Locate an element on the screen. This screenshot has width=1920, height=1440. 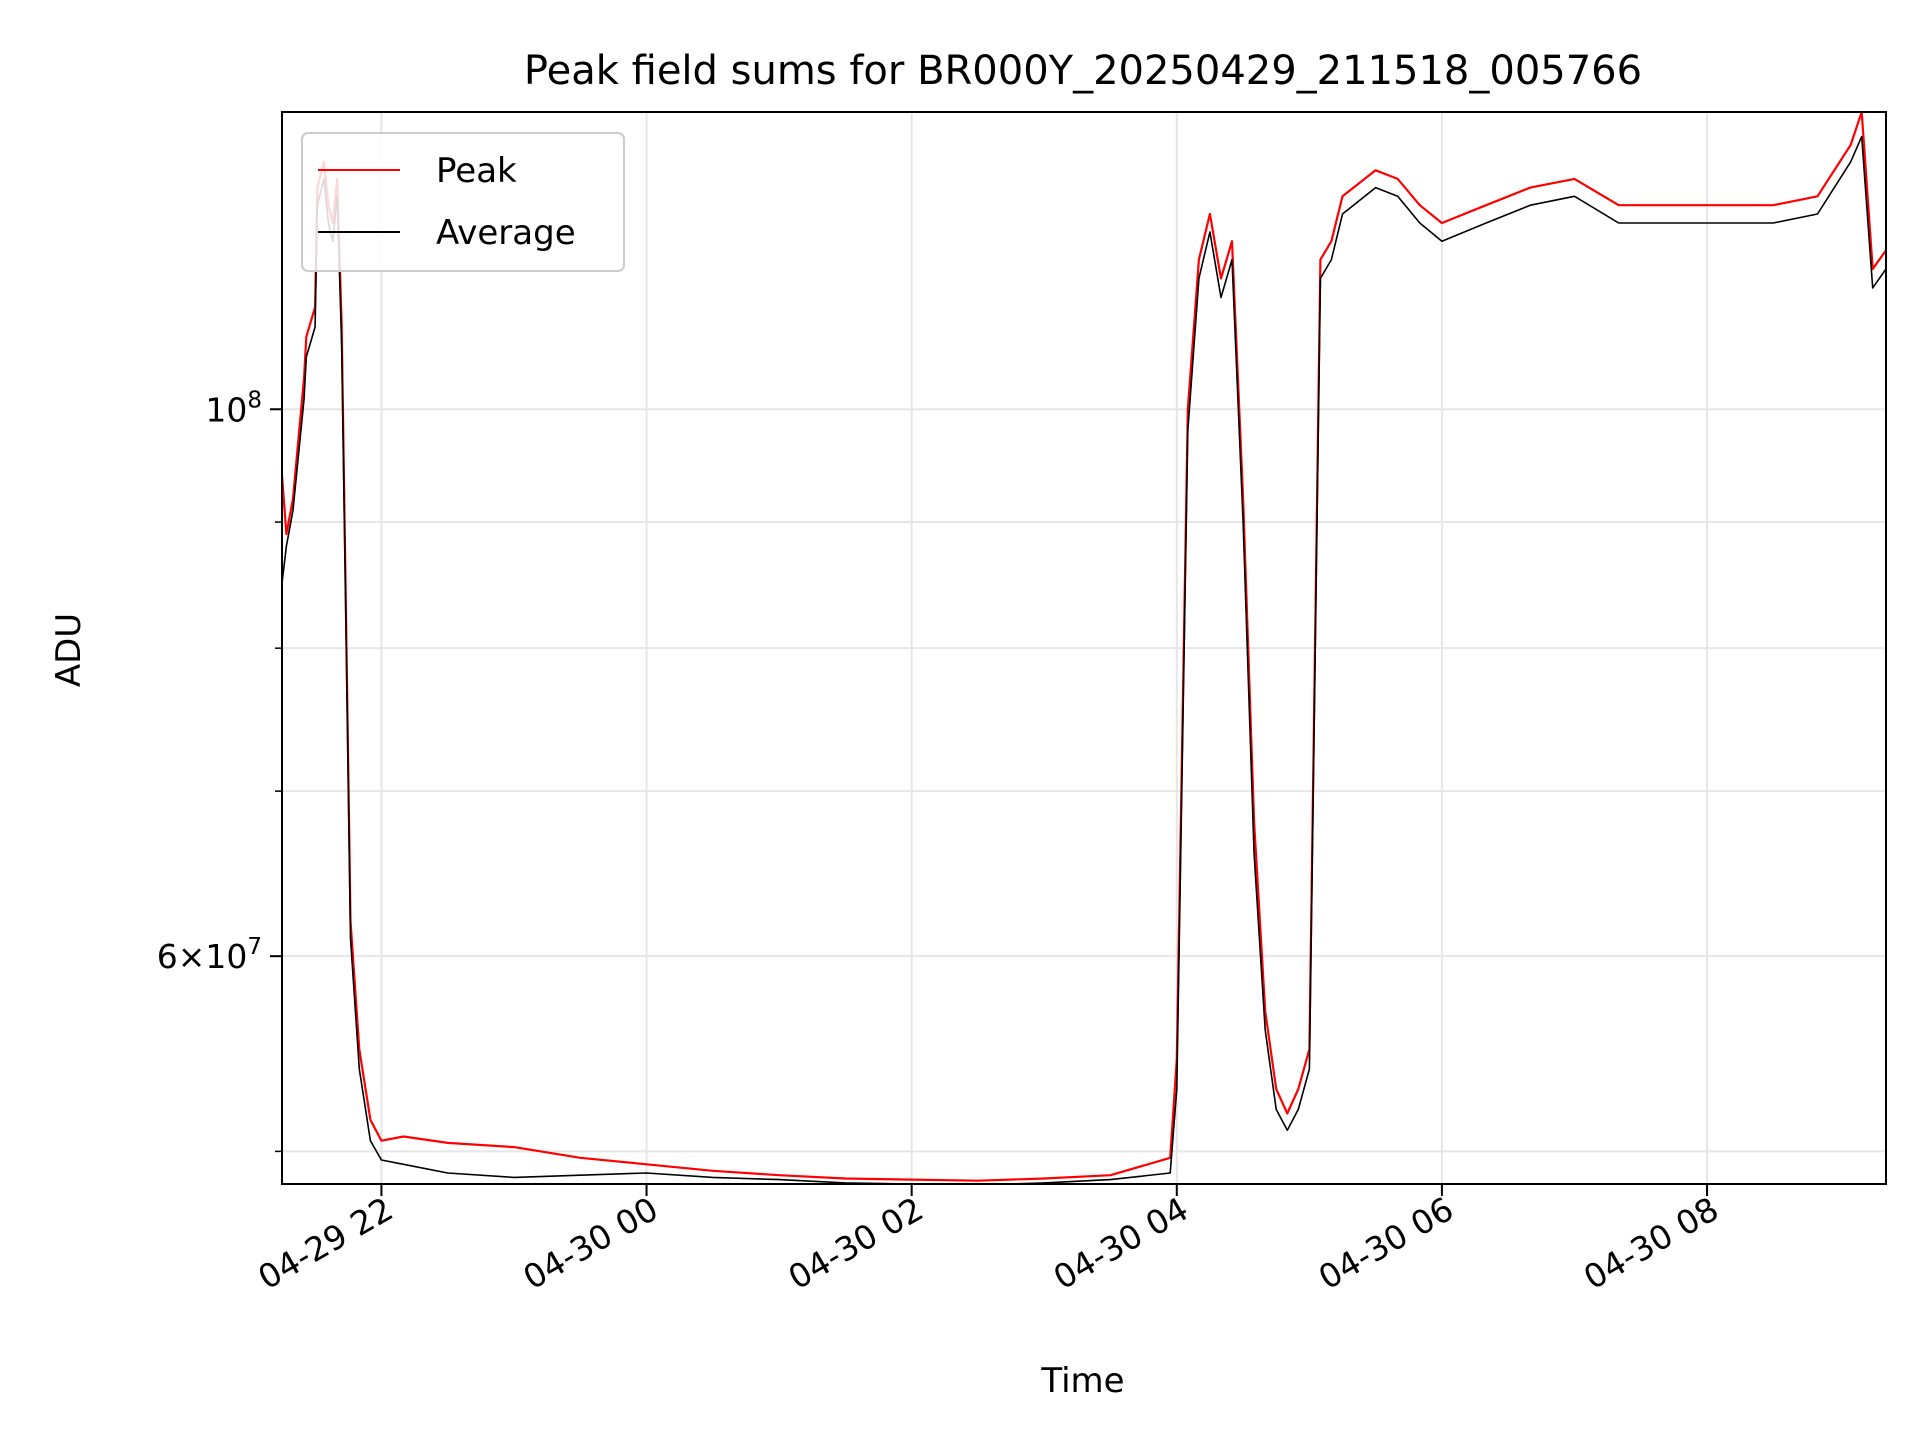
legend-box is located at coordinates (463, 202).